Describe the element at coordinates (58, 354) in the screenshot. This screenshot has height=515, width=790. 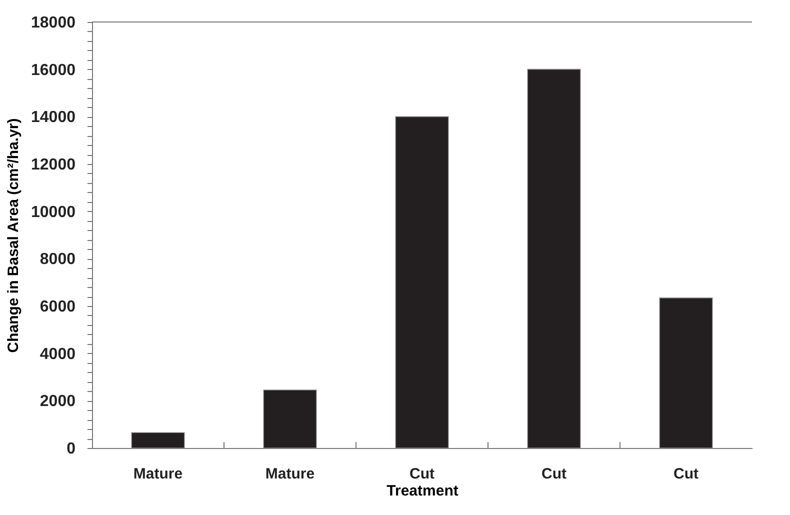
I see `y-tick-label: 4000` at that location.